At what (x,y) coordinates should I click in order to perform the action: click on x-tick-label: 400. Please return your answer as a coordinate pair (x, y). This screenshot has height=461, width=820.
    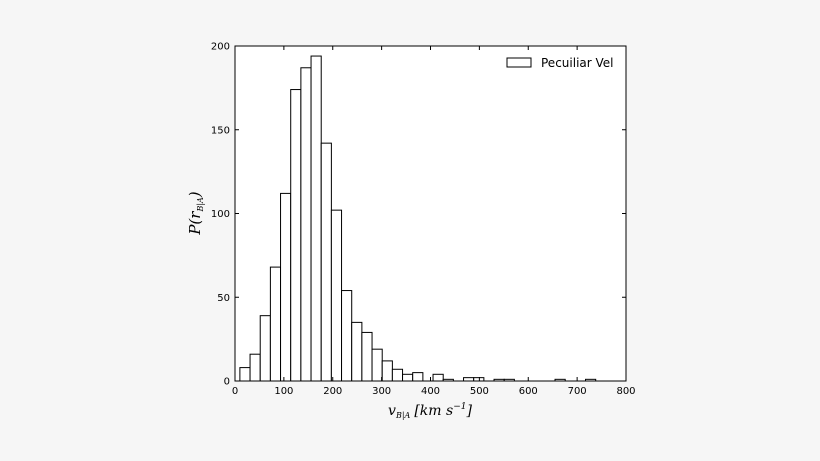
    Looking at the image, I should click on (430, 391).